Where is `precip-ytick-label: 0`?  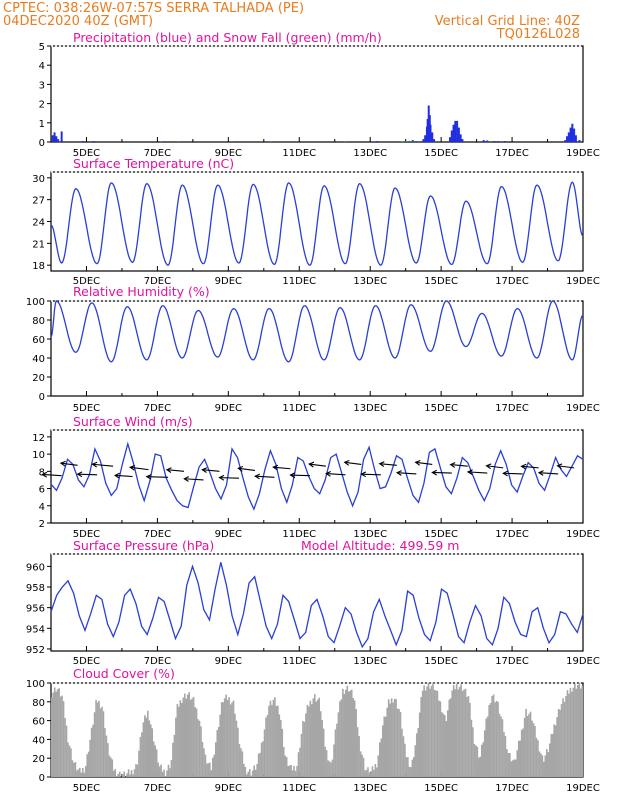
precip-ytick-label: 0 is located at coordinates (42, 143).